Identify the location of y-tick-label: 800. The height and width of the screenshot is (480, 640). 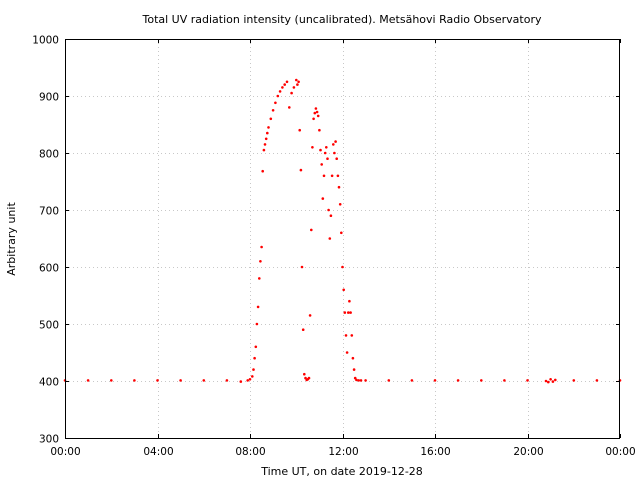
(49, 155).